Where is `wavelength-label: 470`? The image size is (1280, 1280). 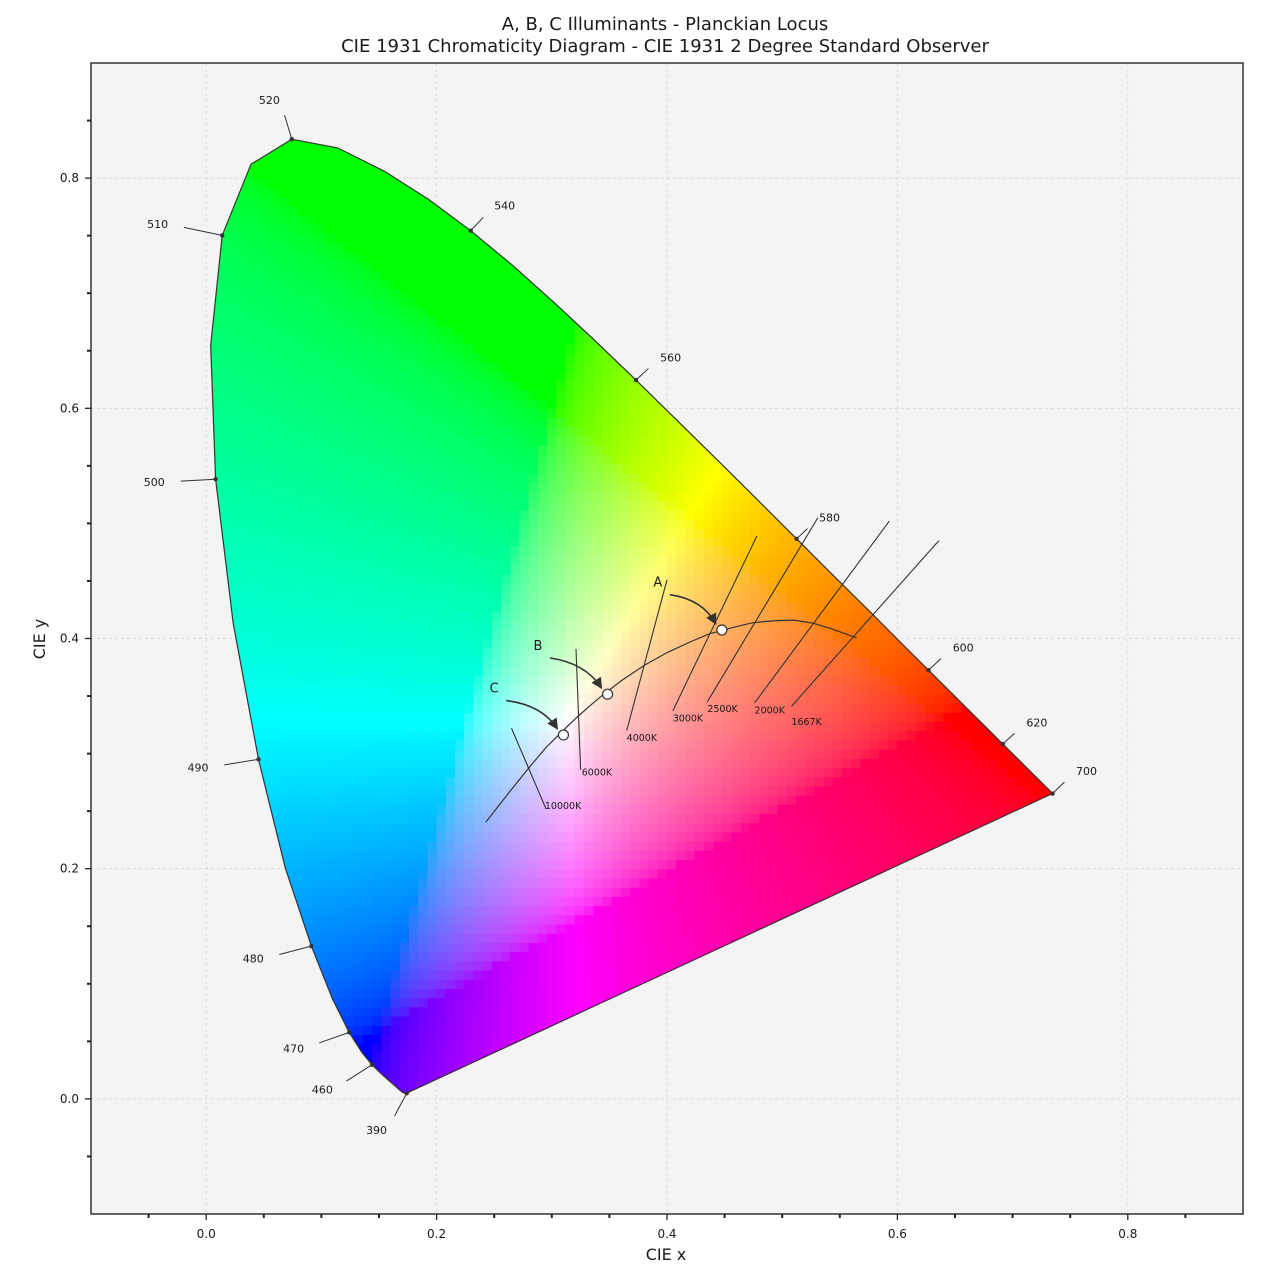
wavelength-label: 470 is located at coordinates (293, 1048).